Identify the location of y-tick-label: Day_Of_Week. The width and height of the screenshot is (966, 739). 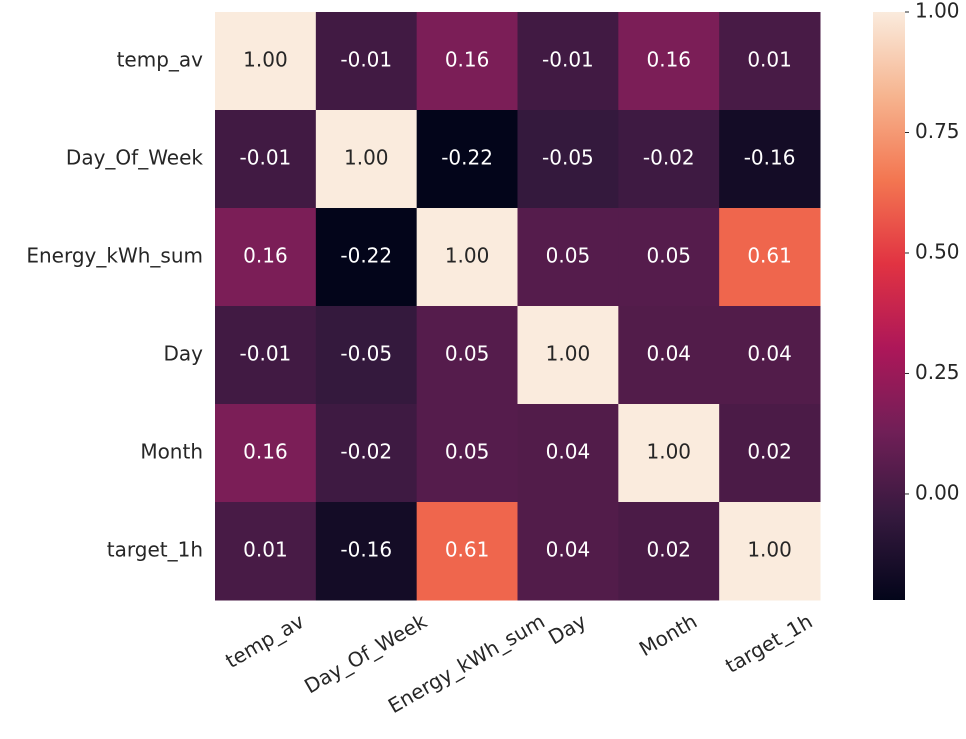
(134, 158).